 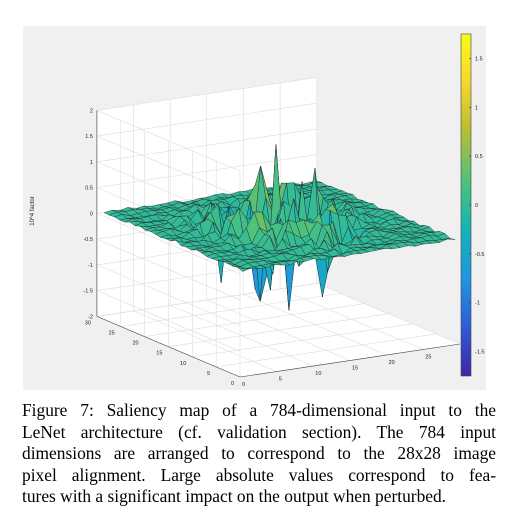 What do you see at coordinates (280, 380) in the screenshot?
I see `x-tick-label: 5` at bounding box center [280, 380].